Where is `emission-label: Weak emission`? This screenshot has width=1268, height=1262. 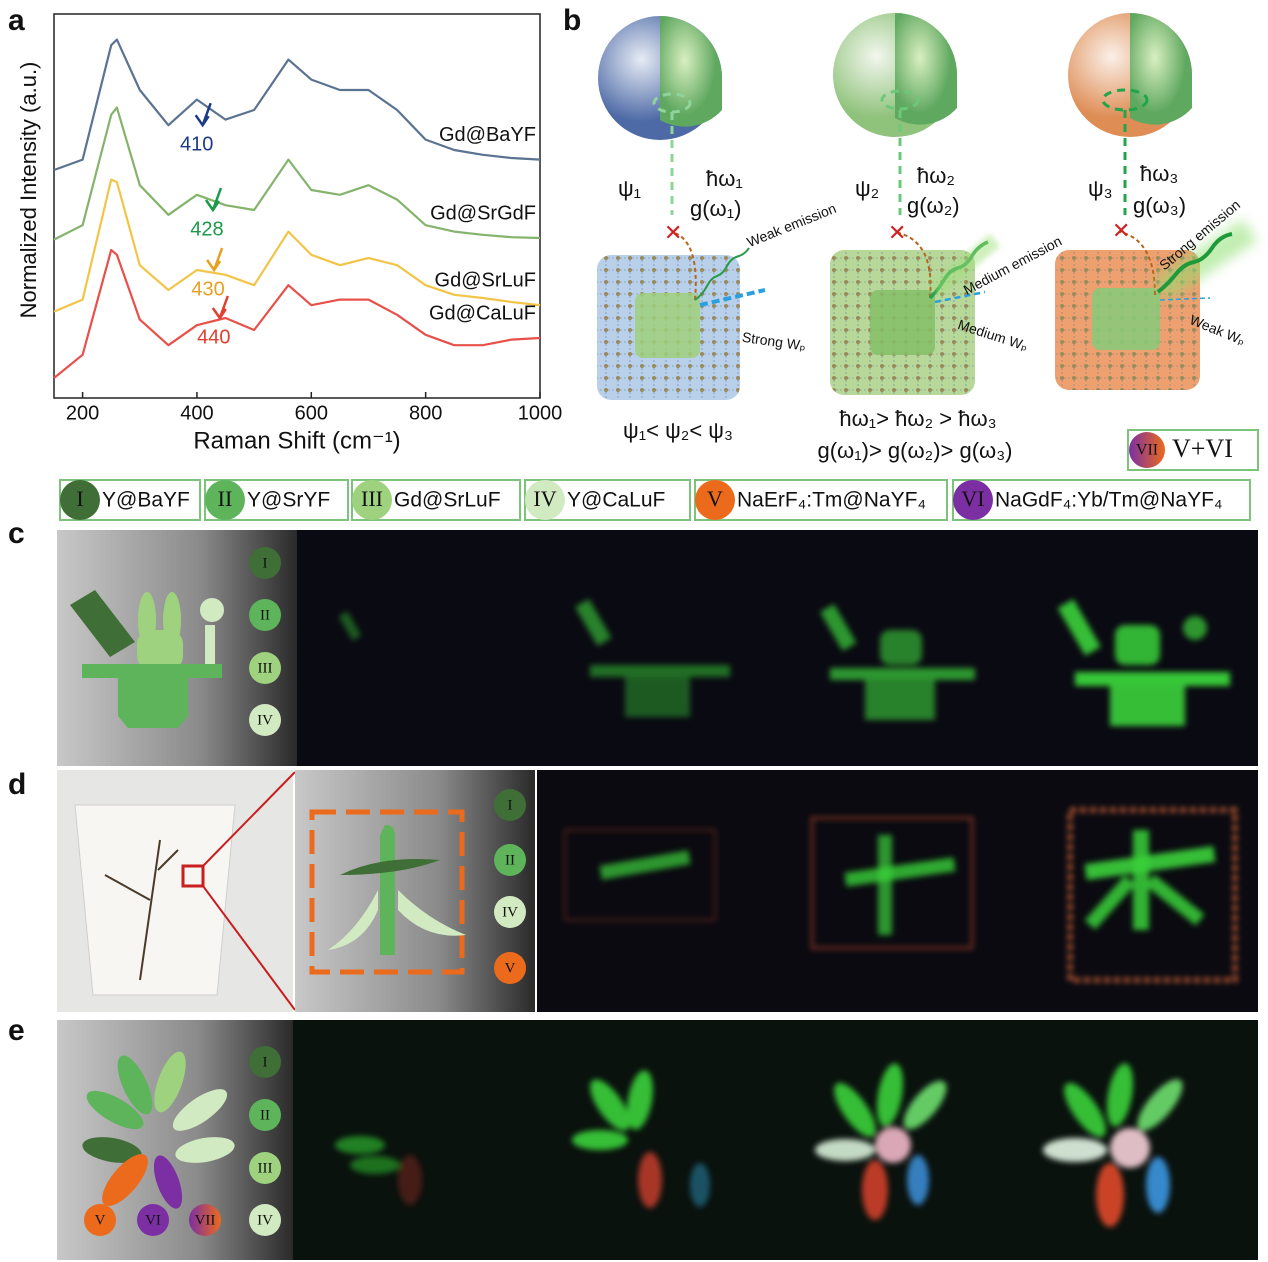 emission-label: Weak emission is located at coordinates (792, 225).